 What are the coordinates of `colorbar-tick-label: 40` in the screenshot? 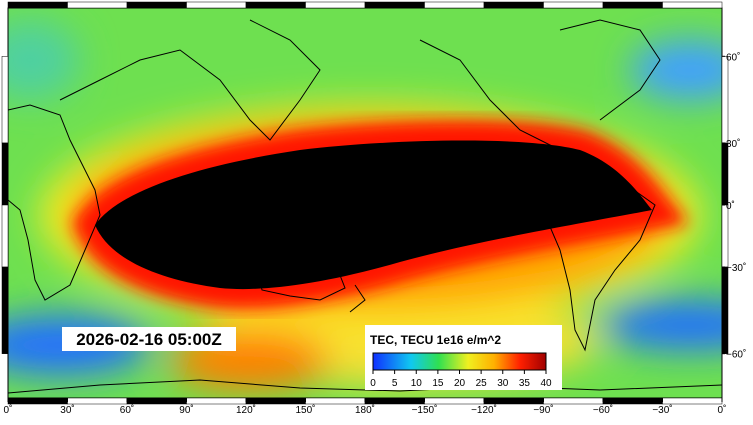 It's located at (546, 383).